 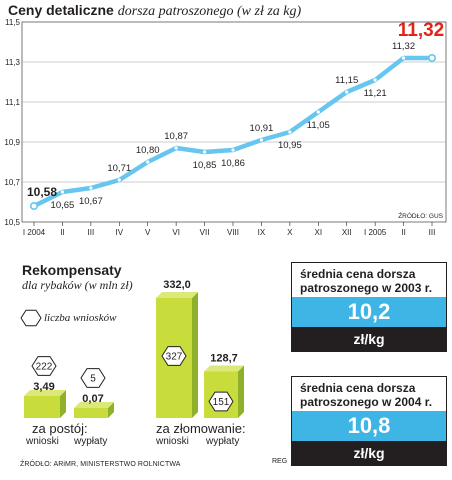 I want to click on count-hex-postoj-wnioski, so click(x=44, y=366).